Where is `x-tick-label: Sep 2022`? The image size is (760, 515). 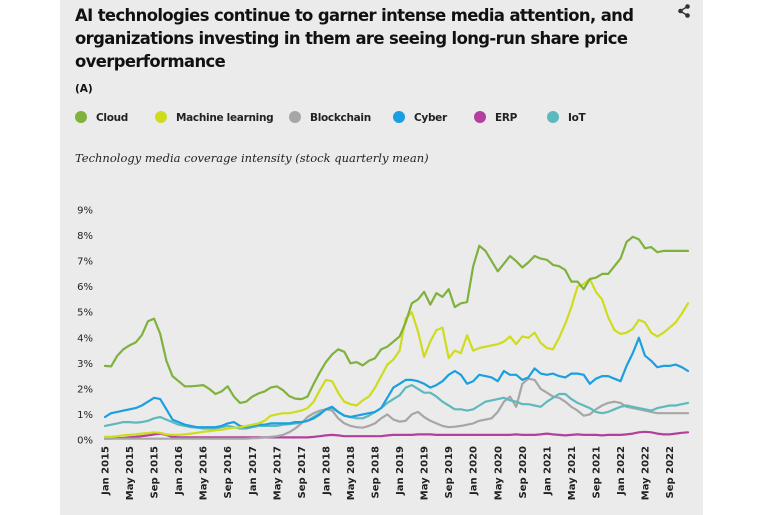 x-tick-label: Sep 2022 is located at coordinates (670, 472).